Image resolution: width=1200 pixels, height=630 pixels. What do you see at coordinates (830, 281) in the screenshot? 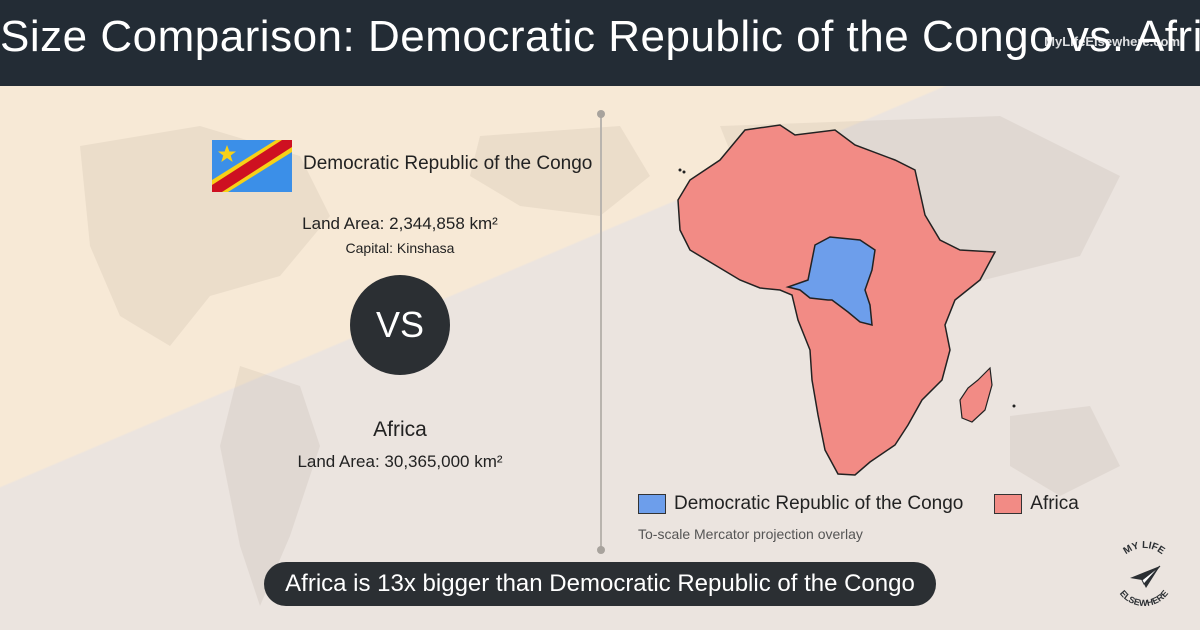
I see `drc-shape` at bounding box center [830, 281].